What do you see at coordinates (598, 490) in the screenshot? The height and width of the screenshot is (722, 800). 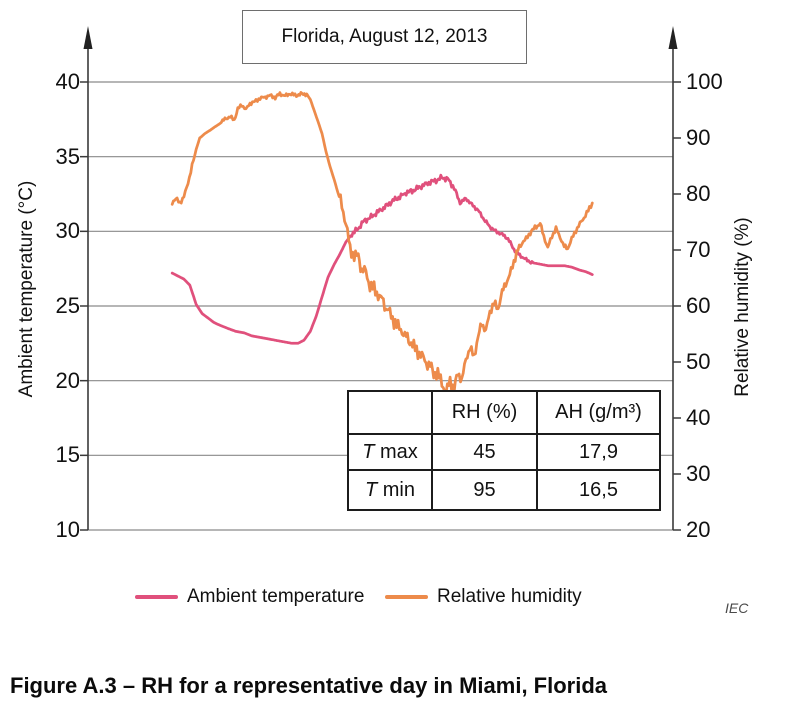 I see `table-value-tmin-ah: 16,5` at bounding box center [598, 490].